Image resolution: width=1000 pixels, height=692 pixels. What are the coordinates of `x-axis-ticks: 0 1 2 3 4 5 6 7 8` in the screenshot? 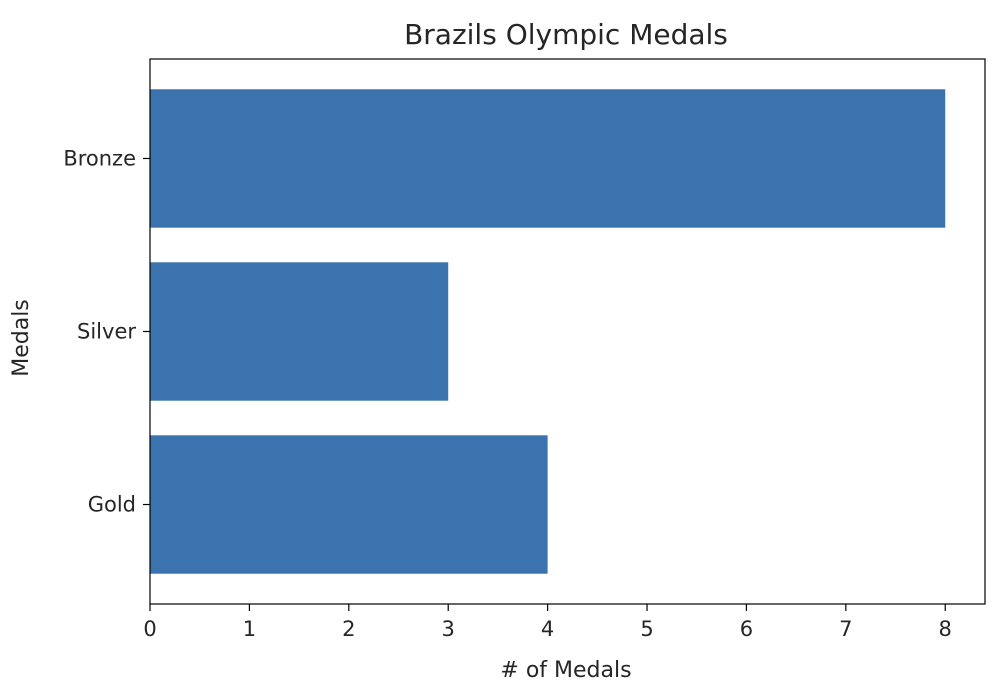 It's located at (547, 622).